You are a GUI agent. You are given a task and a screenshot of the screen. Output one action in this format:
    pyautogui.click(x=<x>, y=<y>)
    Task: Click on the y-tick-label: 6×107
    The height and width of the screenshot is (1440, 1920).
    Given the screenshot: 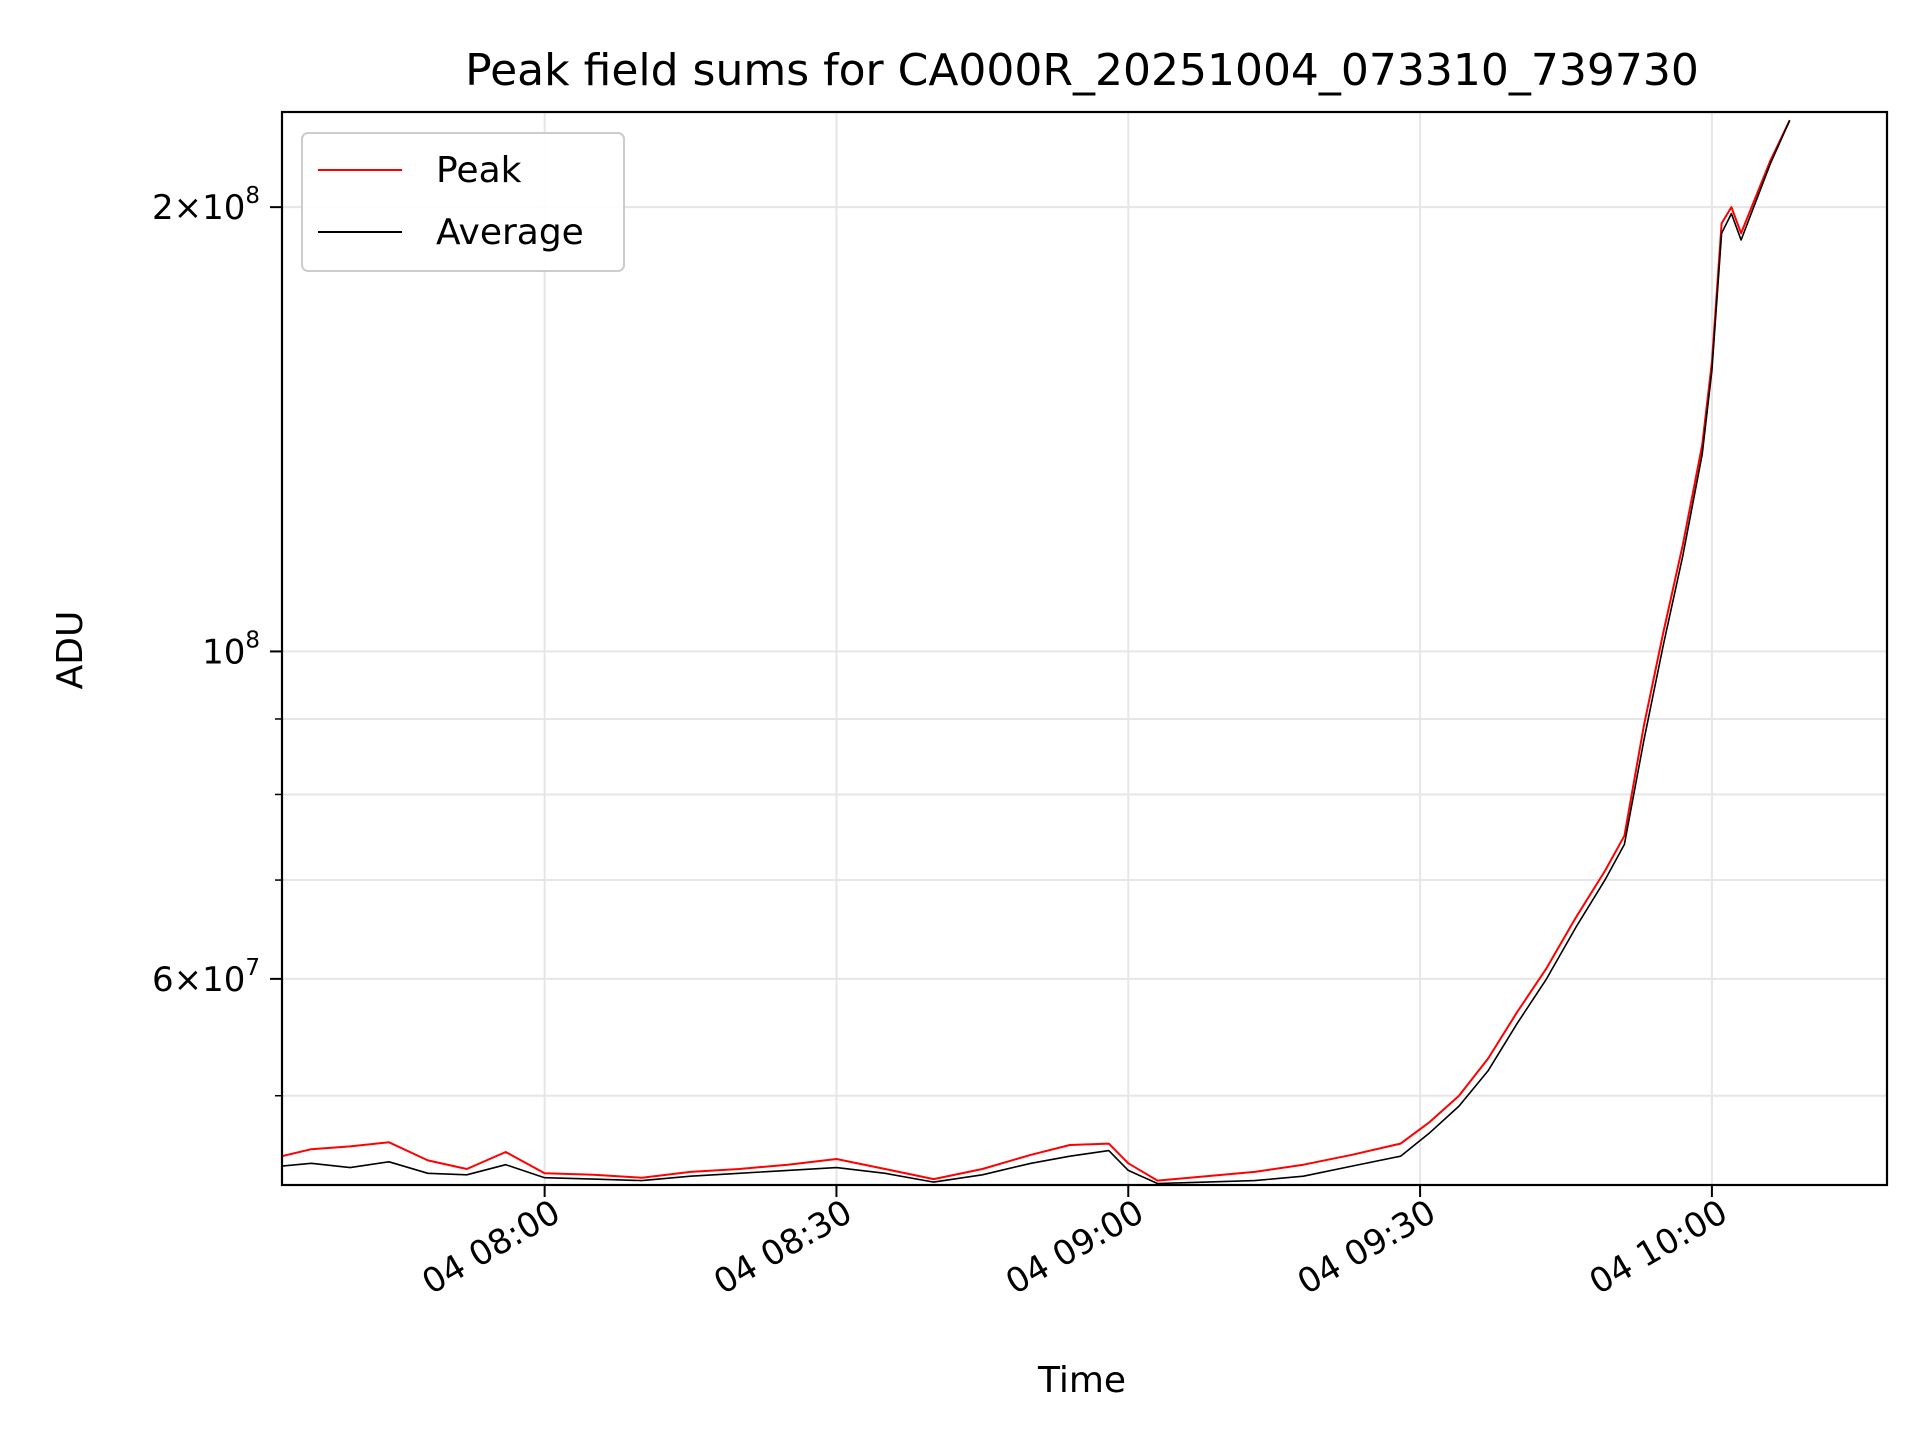 What is the action you would take?
    pyautogui.click(x=206, y=977)
    